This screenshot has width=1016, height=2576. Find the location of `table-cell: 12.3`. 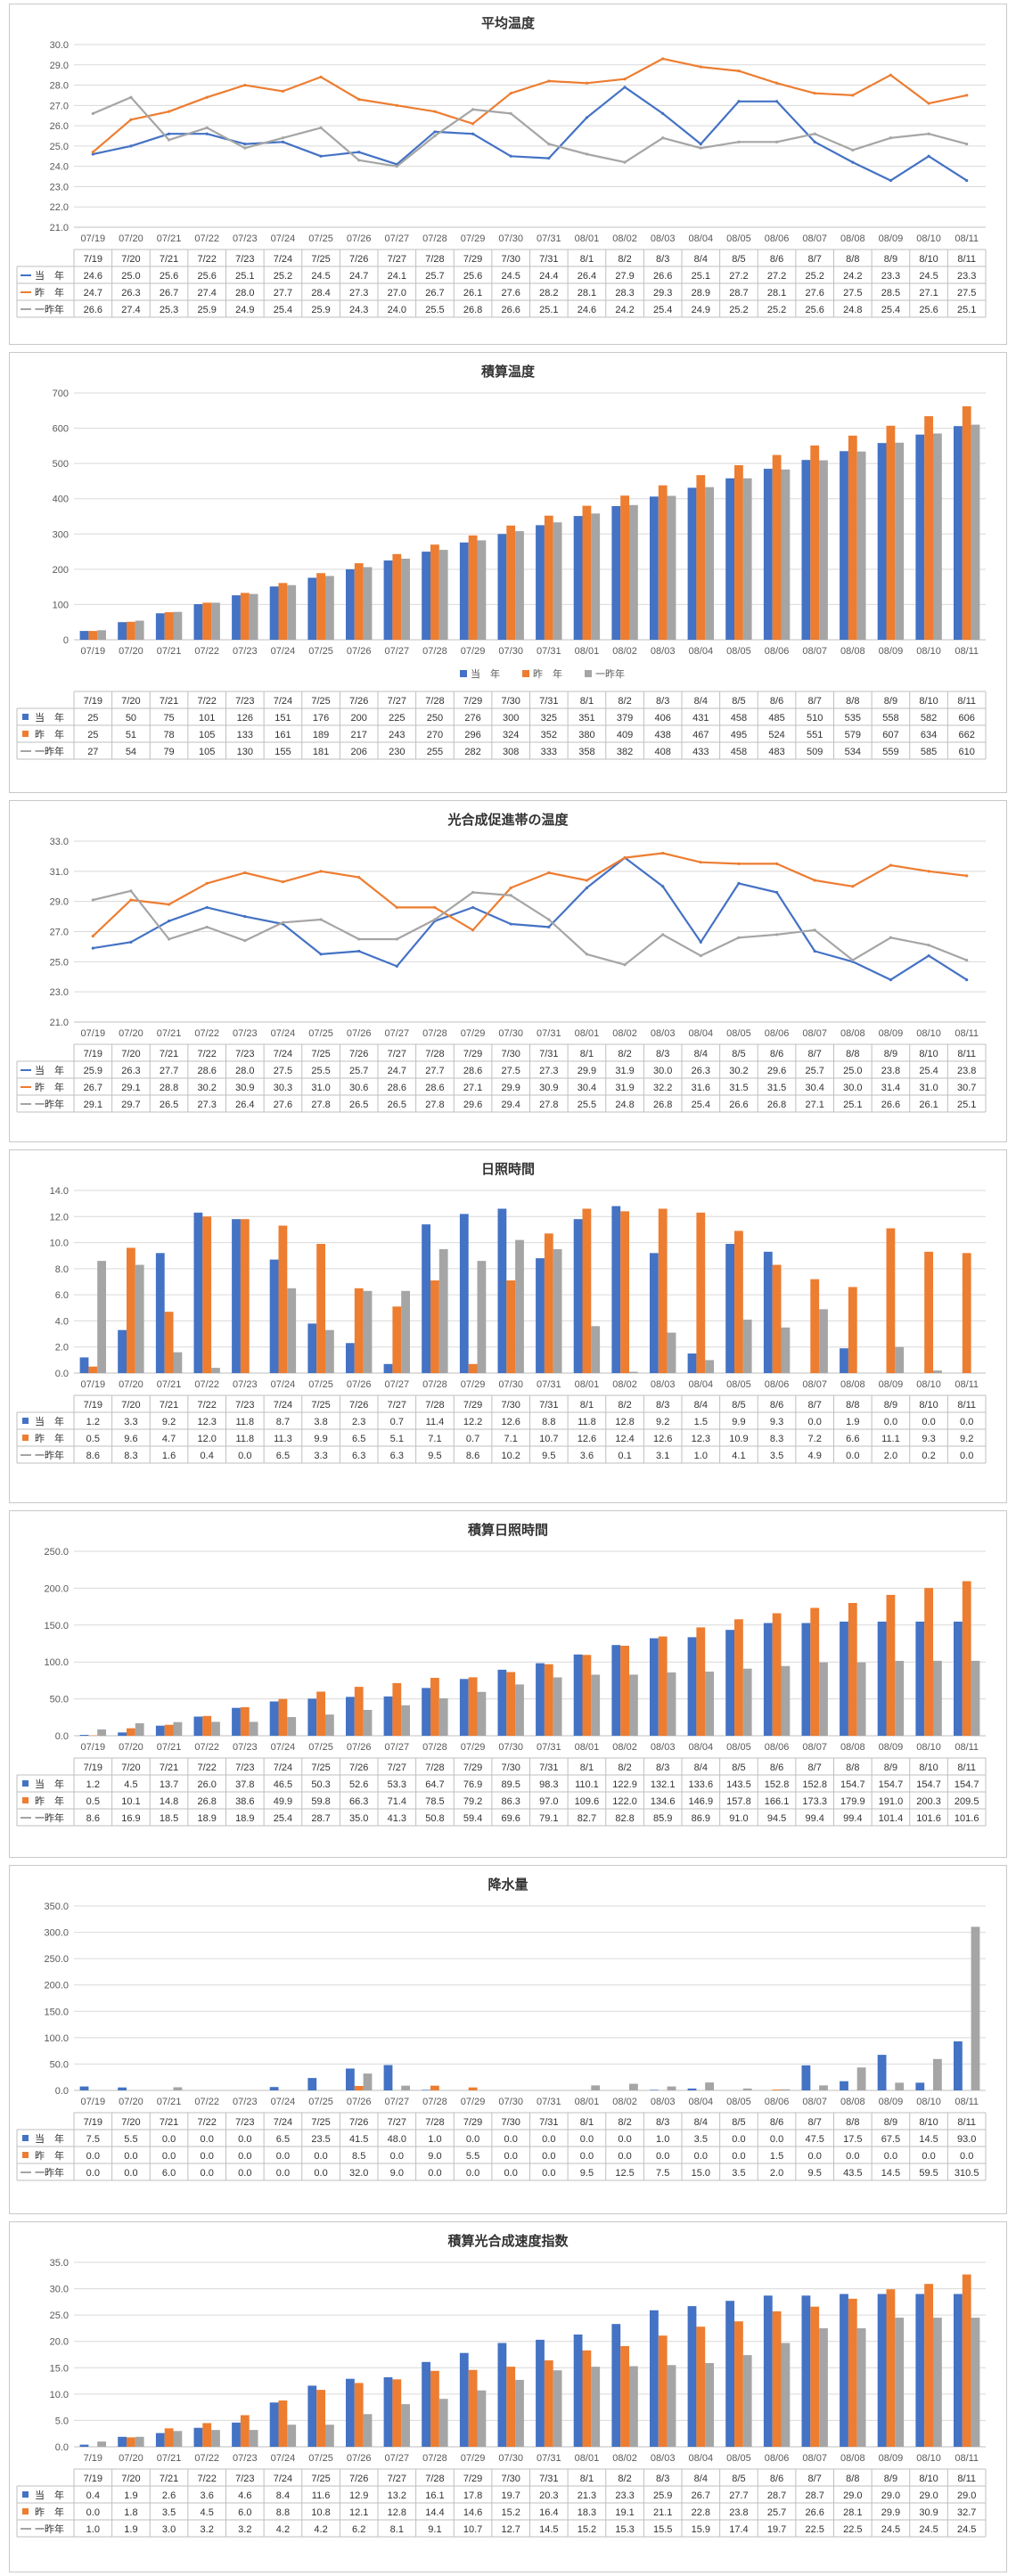

table-cell: 12.3 is located at coordinates (701, 1439).